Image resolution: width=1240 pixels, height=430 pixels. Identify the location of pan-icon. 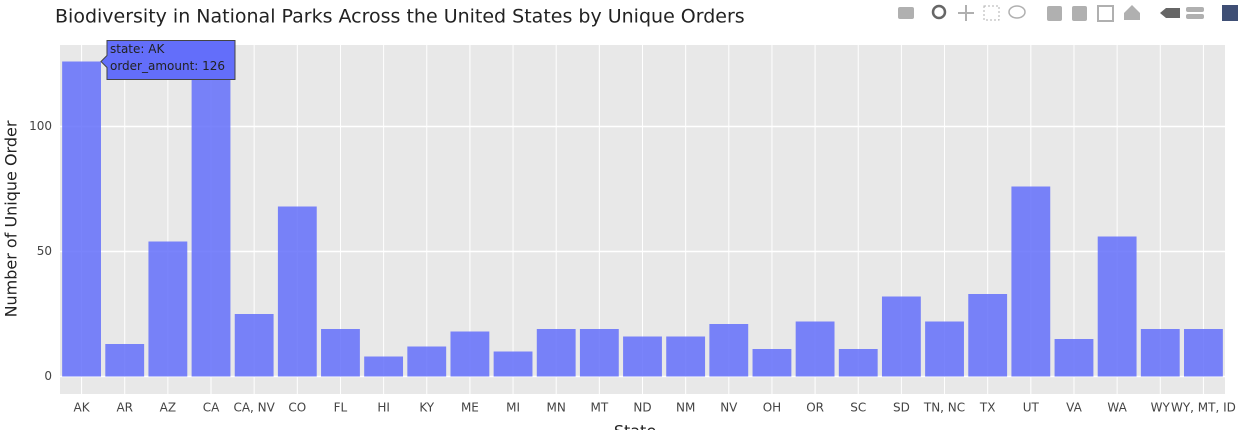
(966, 13).